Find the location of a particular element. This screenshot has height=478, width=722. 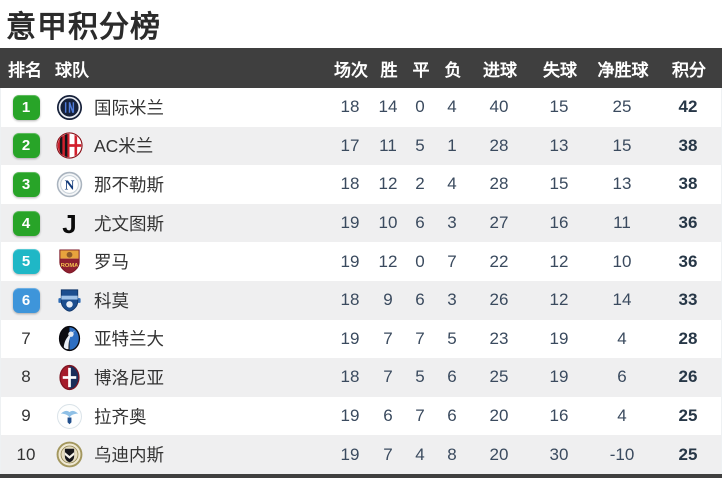

cell-gf: 27 is located at coordinates (499, 223).